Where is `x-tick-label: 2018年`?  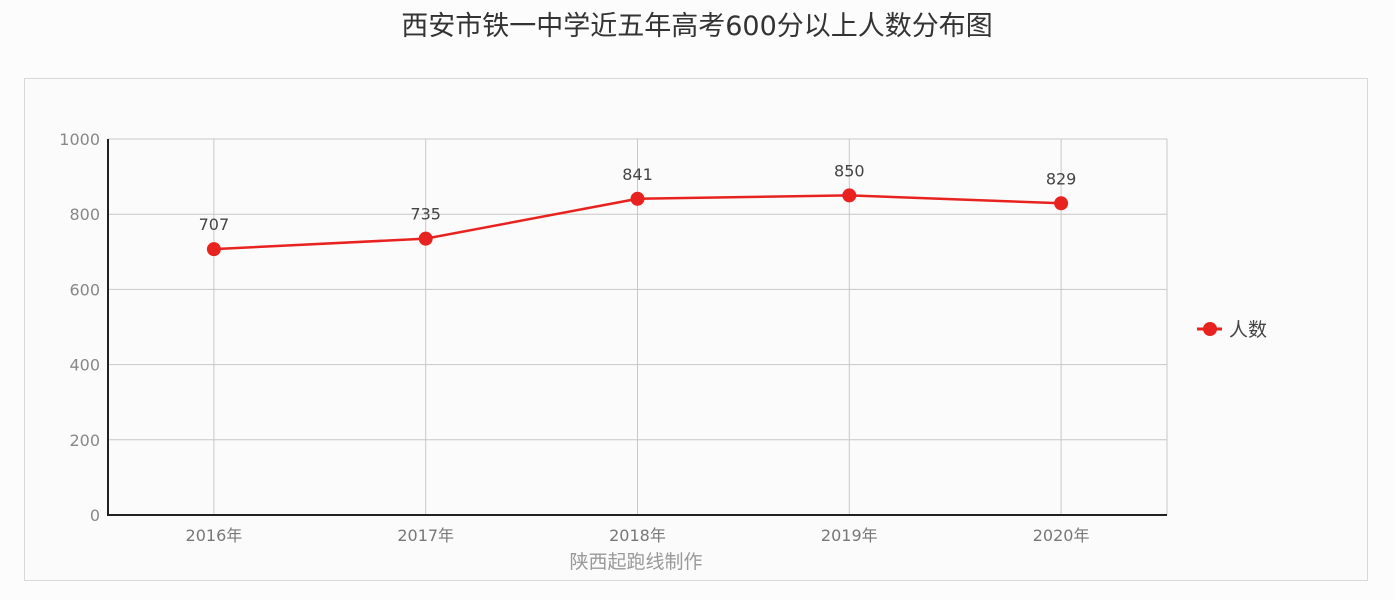
x-tick-label: 2018年 is located at coordinates (637, 535).